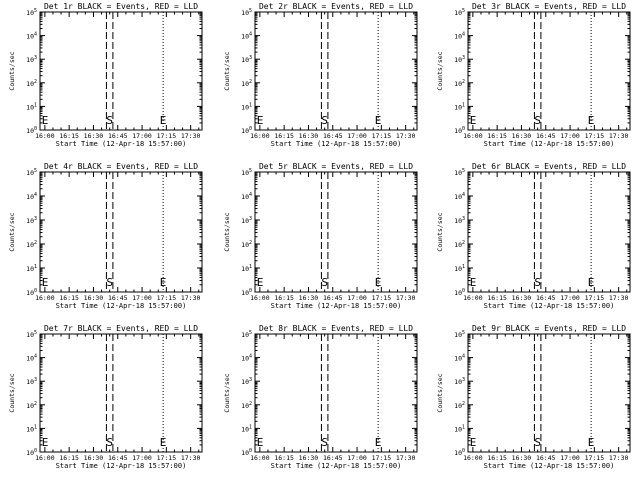 The image size is (640, 480). Describe the element at coordinates (549, 6) in the screenshot. I see `chart-title: Det 3r BLACK = Events, RED = LLD` at that location.